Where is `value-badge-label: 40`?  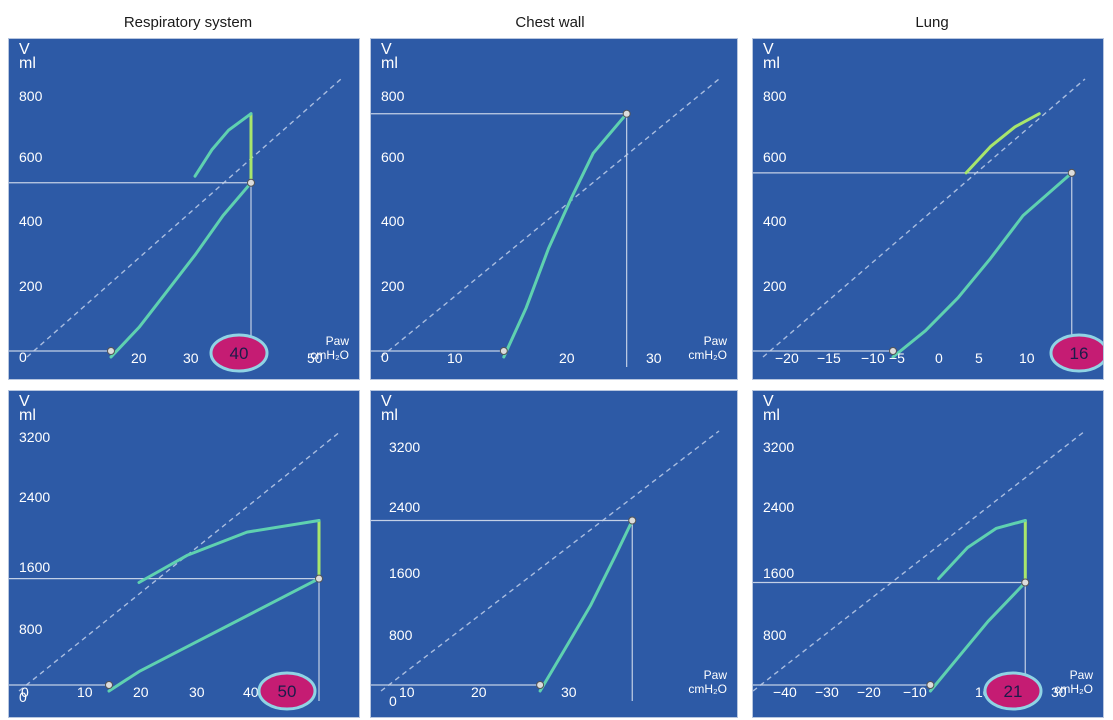
value-badge-label: 40 is located at coordinates (239, 353).